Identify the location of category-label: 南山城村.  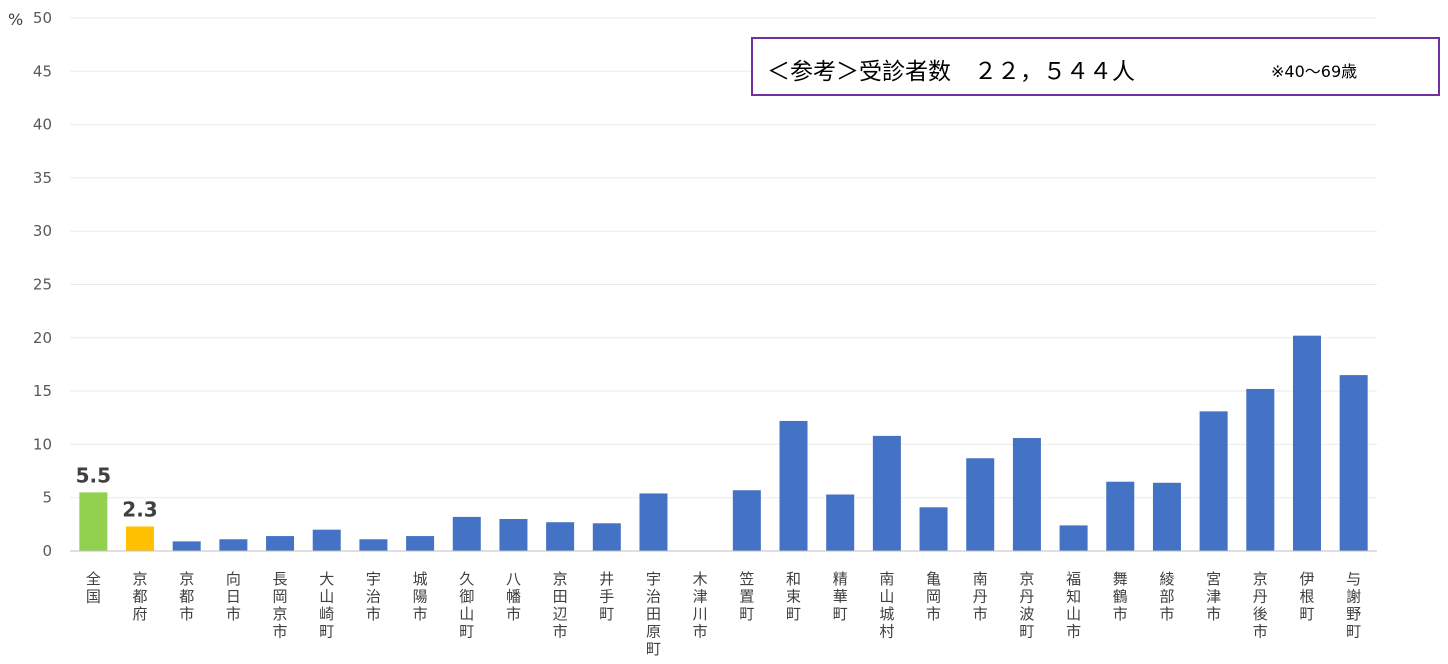
(886, 605).